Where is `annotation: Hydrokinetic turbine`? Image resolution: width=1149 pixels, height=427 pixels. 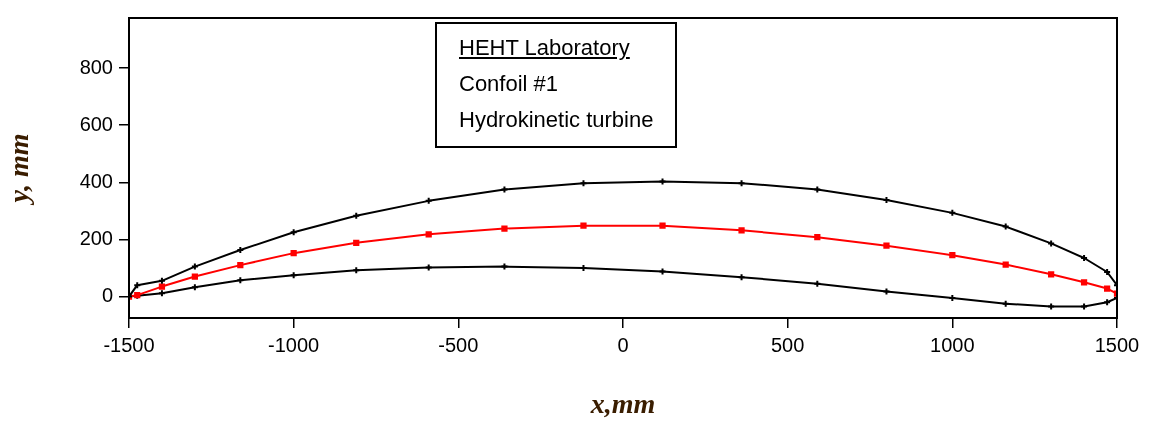
annotation: Hydrokinetic turbine is located at coordinates (556, 120).